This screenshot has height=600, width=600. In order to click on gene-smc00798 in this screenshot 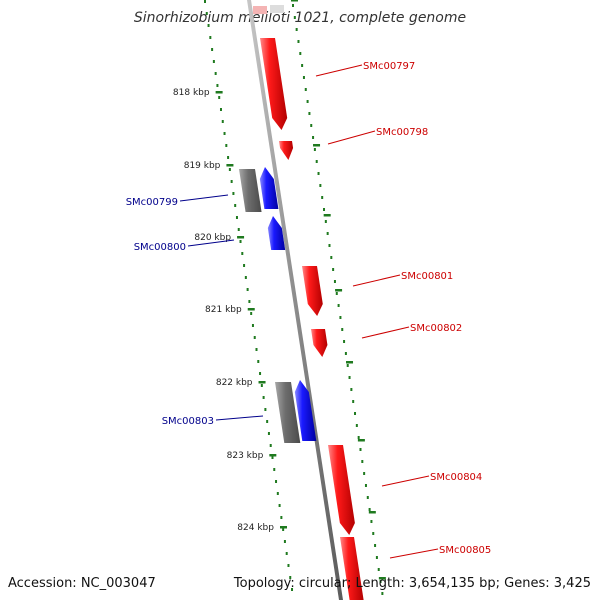, I will do `click(286, 150)`.